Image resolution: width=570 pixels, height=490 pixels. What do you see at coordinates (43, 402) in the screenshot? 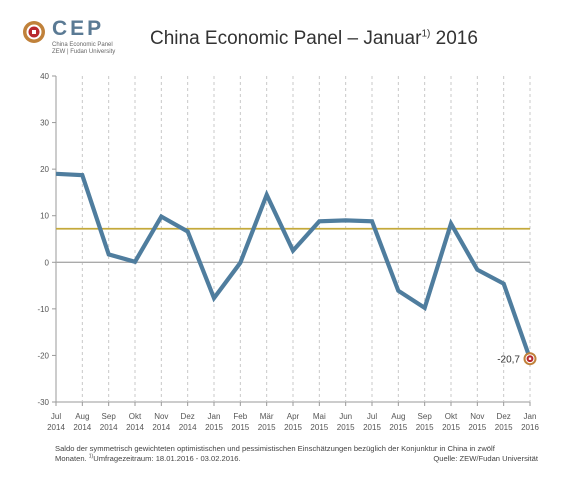
I see `y-tick-label: -30` at bounding box center [43, 402].